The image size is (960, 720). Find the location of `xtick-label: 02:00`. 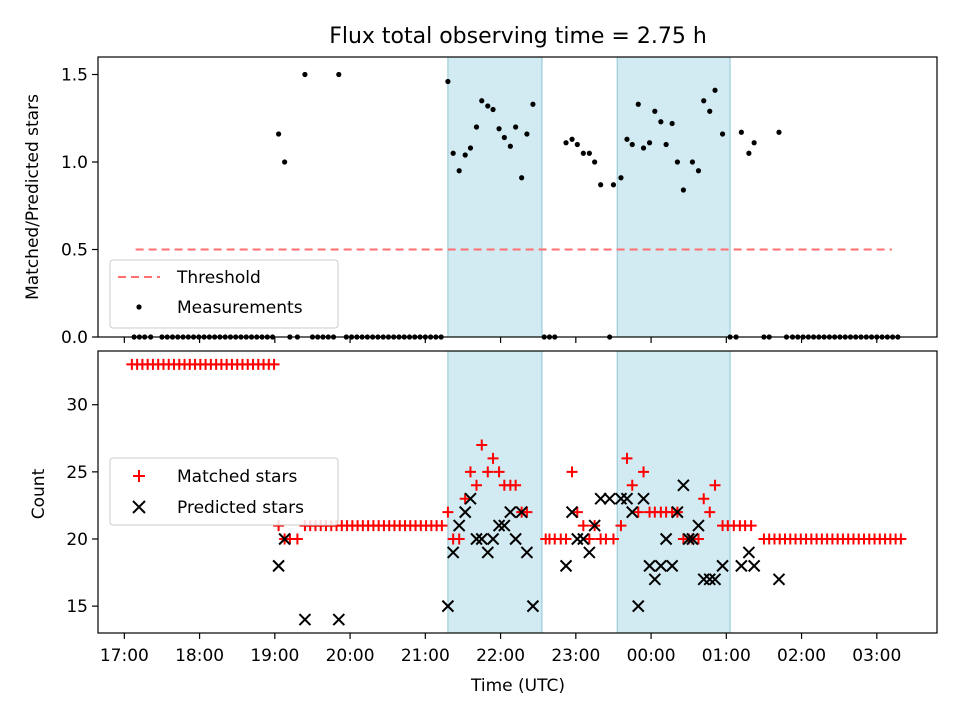

xtick-label: 02:00 is located at coordinates (801, 656).